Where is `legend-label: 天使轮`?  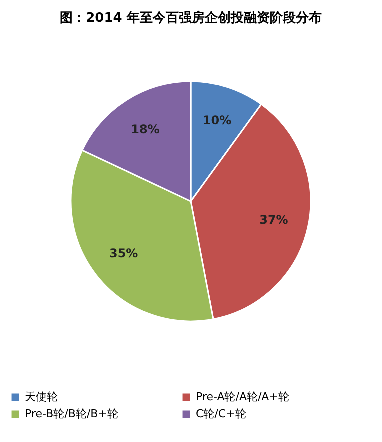
legend-label: 天使轮 is located at coordinates (41, 397).